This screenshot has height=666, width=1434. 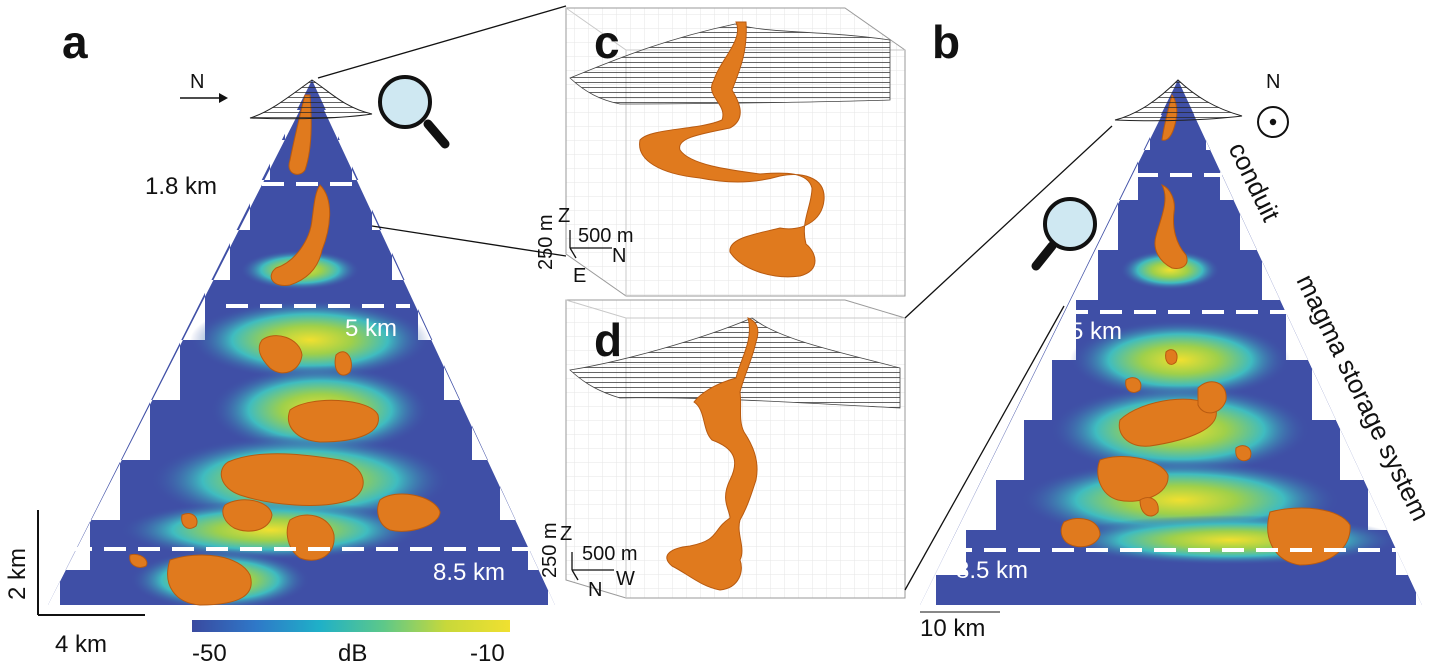 I want to click on panel-a-depth-label-3: 8.5 km, so click(x=469, y=572).